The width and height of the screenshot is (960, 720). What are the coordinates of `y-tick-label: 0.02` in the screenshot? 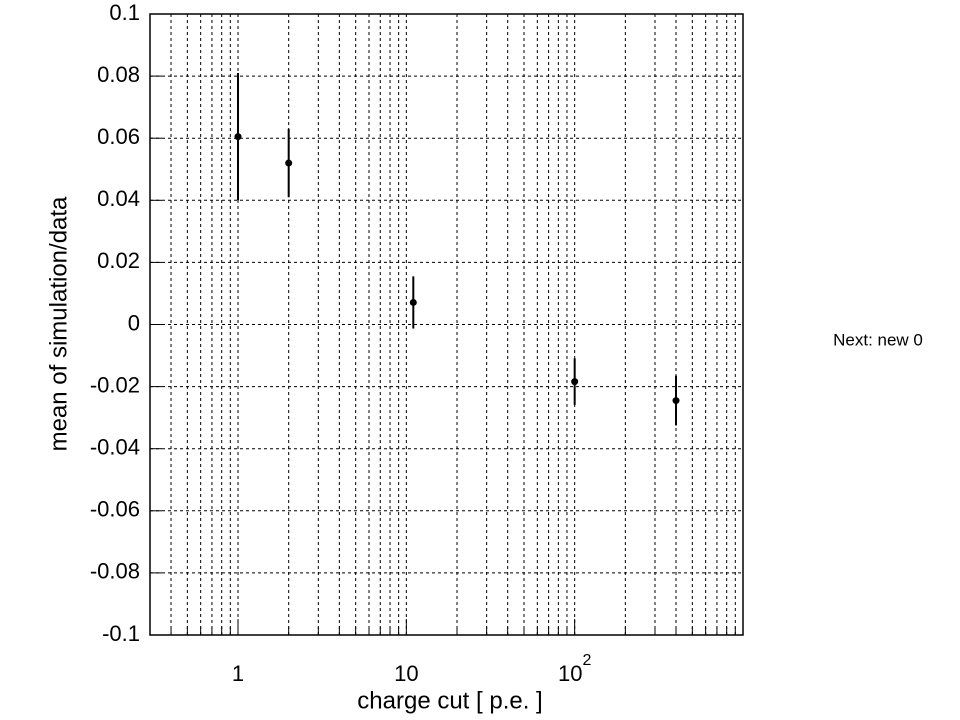 It's located at (118, 260).